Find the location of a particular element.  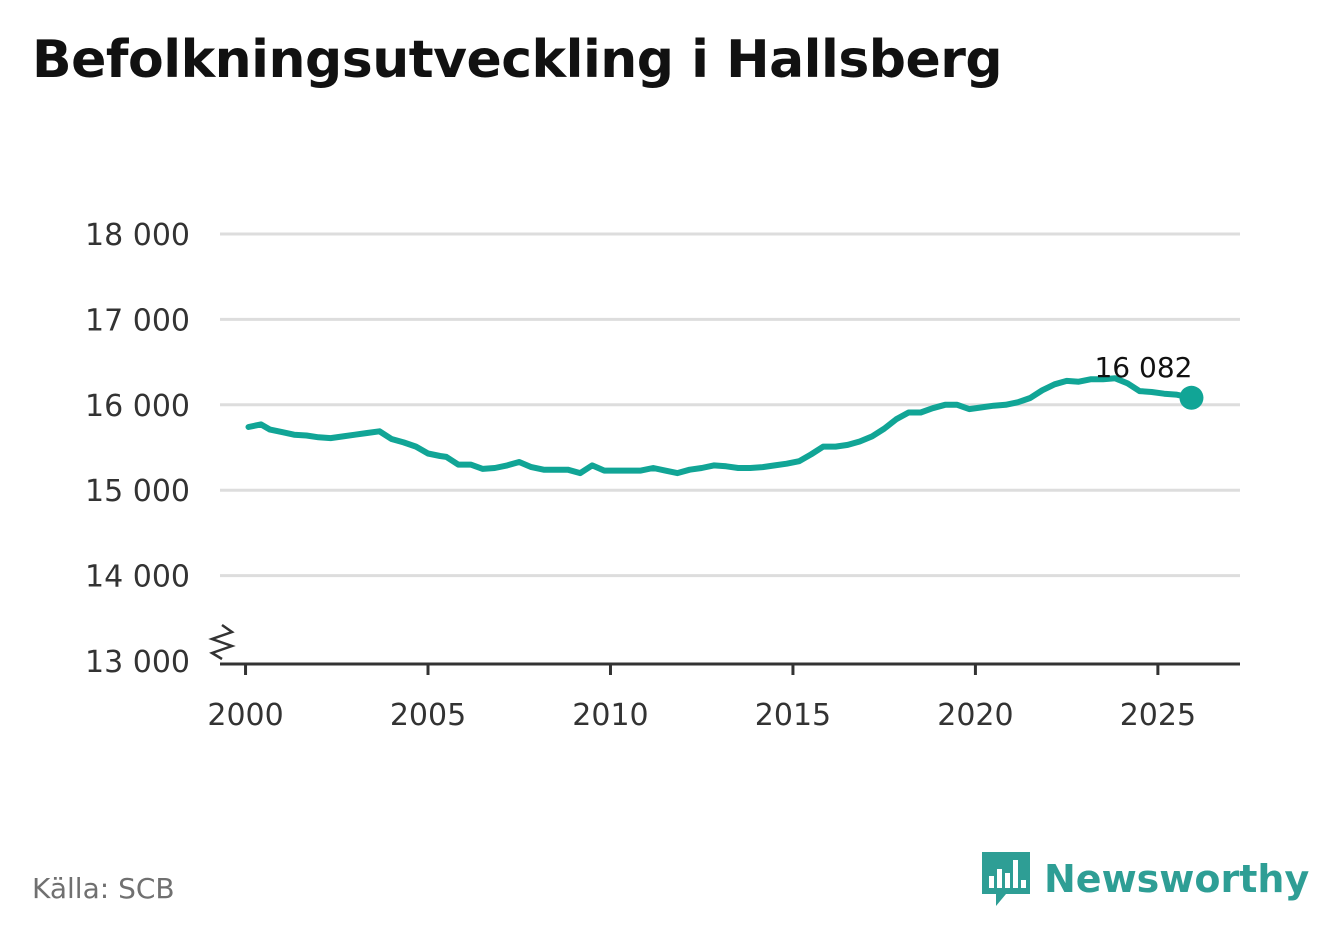

x-axis-labels: 2000 2005 2010 2015 2020 2025 is located at coordinates (701, 715).